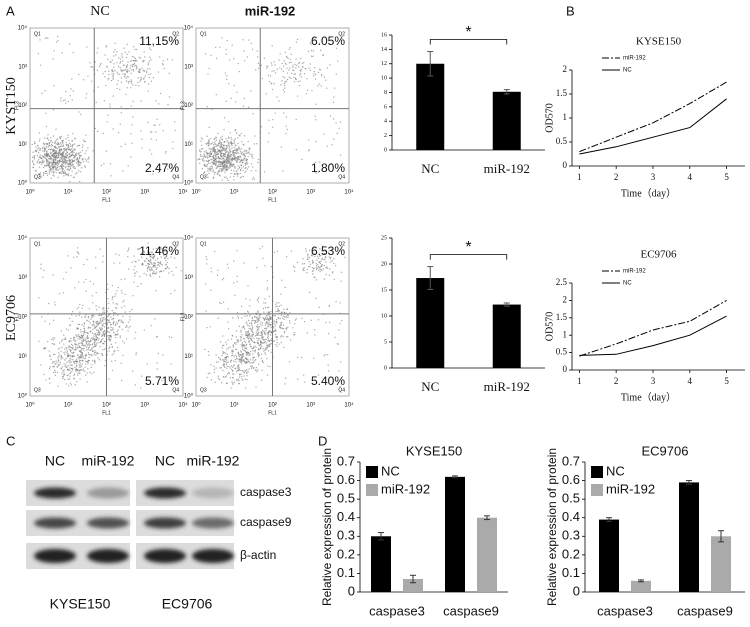  What do you see at coordinates (385, 150) in the screenshot?
I see `y-tick-label: 0` at bounding box center [385, 150].